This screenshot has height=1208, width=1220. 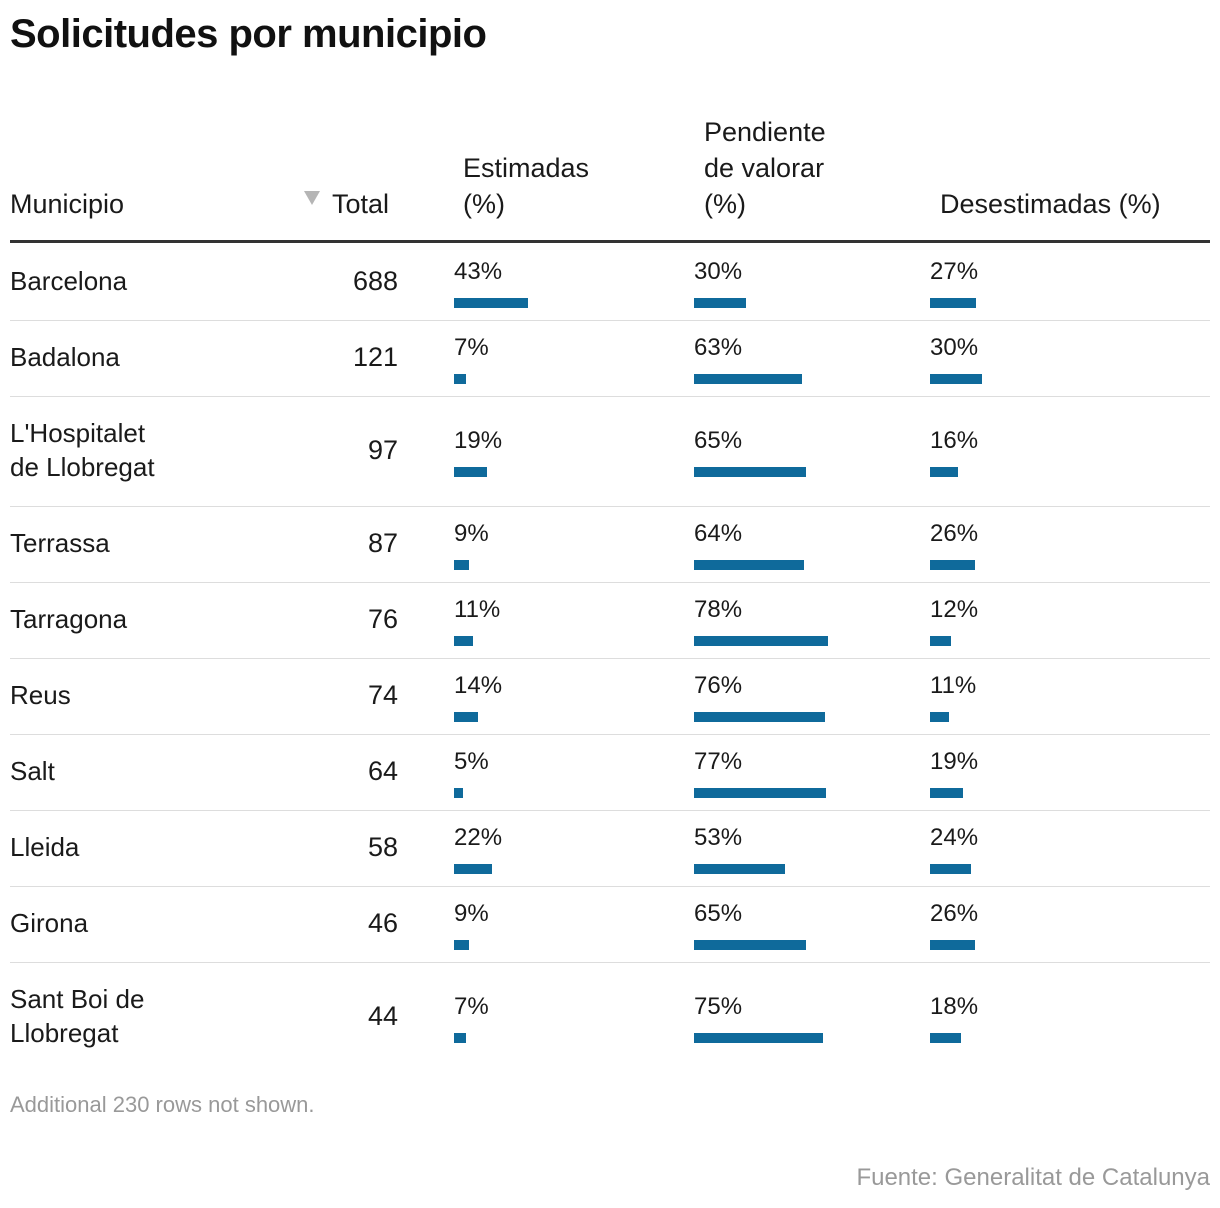 What do you see at coordinates (140, 1016) in the screenshot?
I see `municipio-name: Sant Boi de Llobregat` at bounding box center [140, 1016].